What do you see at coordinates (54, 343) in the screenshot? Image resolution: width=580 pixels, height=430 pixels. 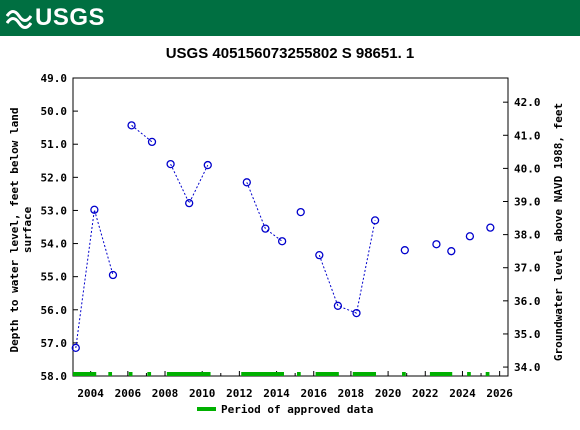 I see `left-tick-label: 57.0` at bounding box center [54, 343].